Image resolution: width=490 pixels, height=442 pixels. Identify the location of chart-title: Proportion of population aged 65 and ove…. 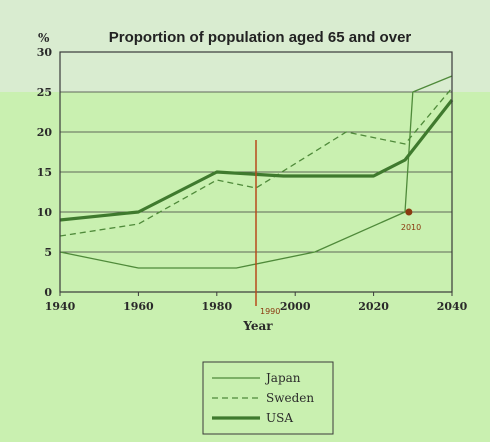
(260, 37).